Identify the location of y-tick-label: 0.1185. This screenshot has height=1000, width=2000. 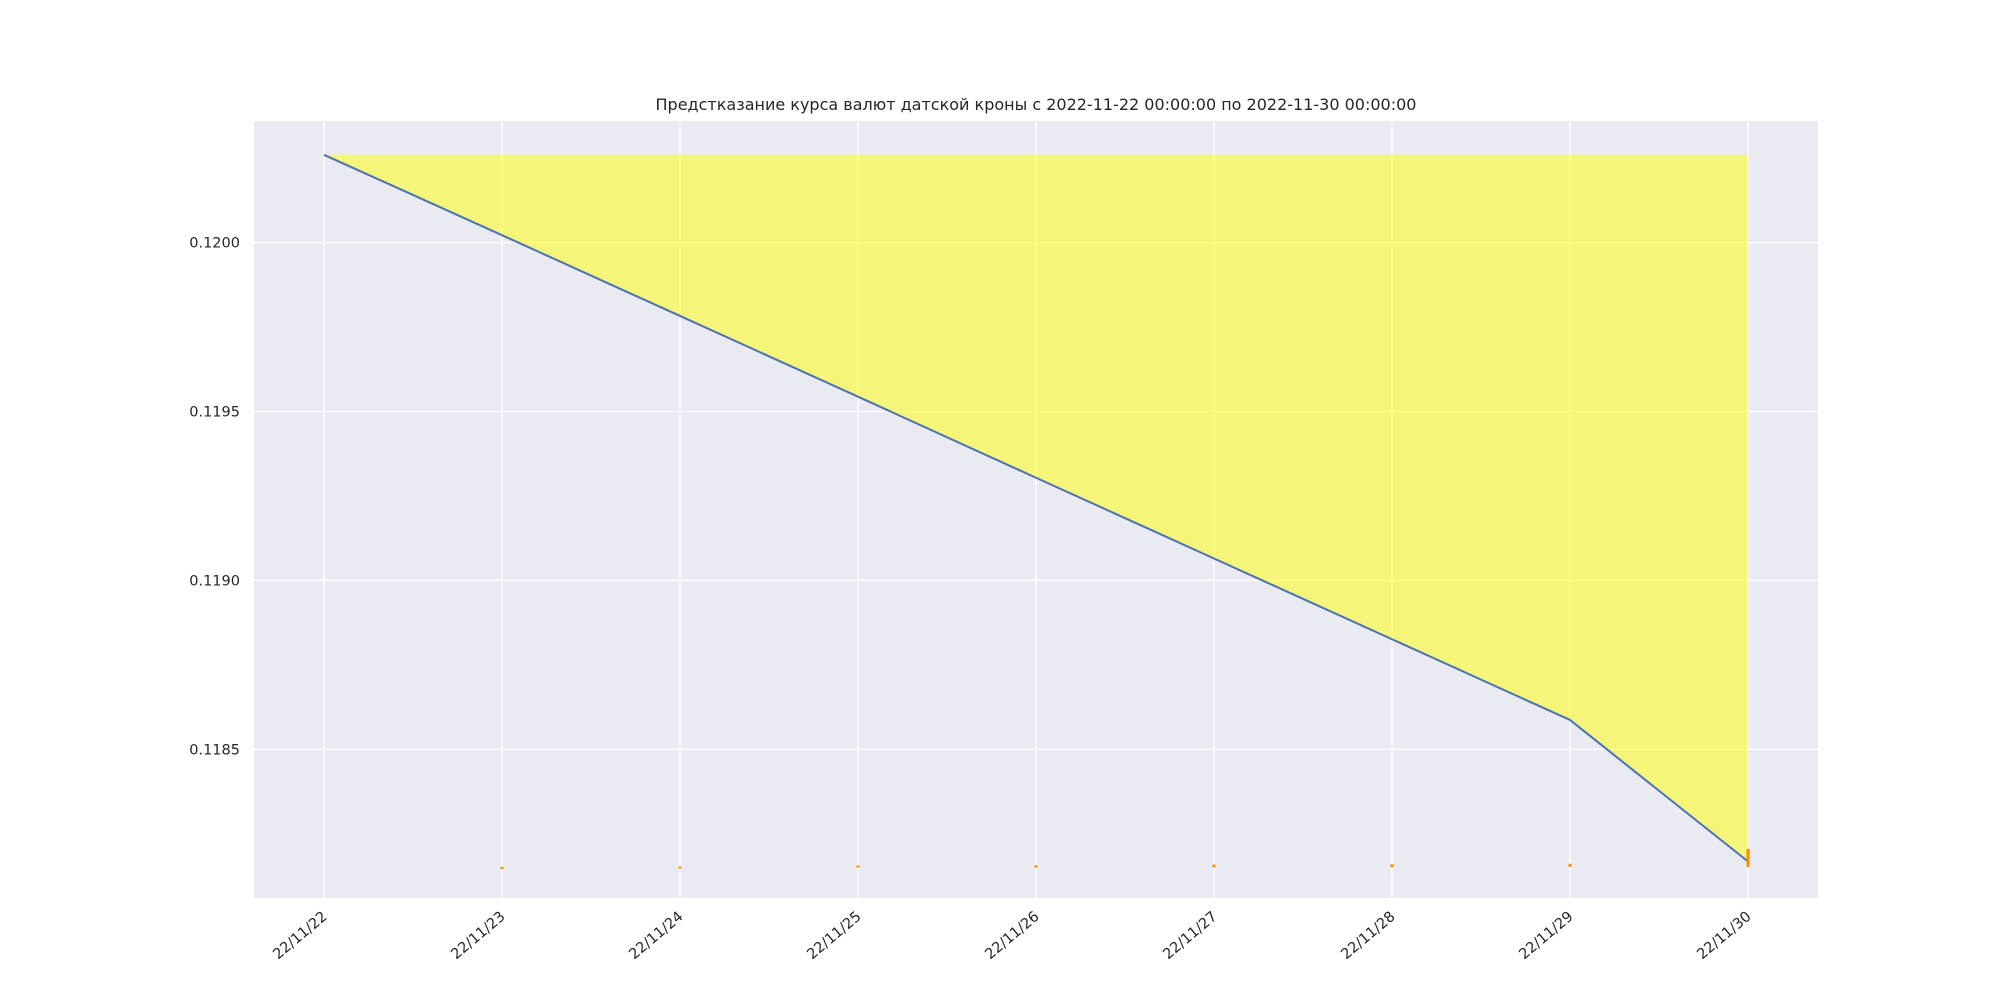
(214, 750).